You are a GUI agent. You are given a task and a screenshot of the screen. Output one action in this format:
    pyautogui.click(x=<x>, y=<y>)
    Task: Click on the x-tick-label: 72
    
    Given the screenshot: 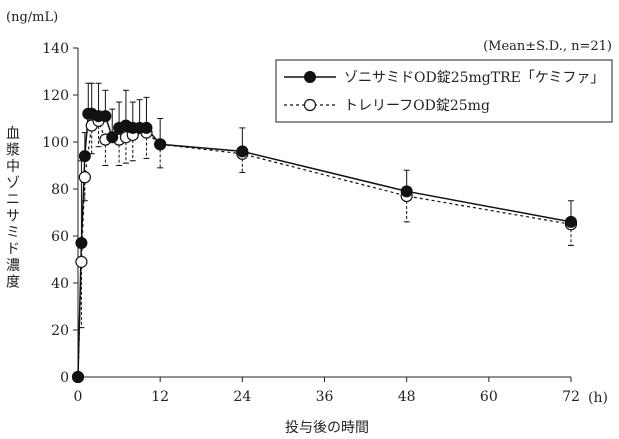 What is the action you would take?
    pyautogui.click(x=571, y=397)
    